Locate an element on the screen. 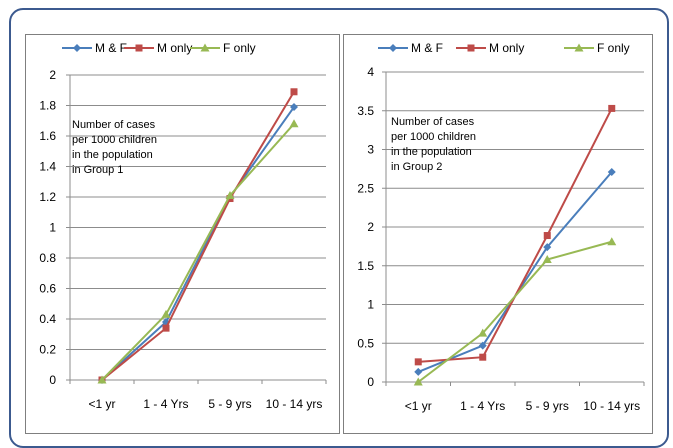 The height and width of the screenshot is (448, 673). y-tick-label: 3.5 is located at coordinates (365, 111).